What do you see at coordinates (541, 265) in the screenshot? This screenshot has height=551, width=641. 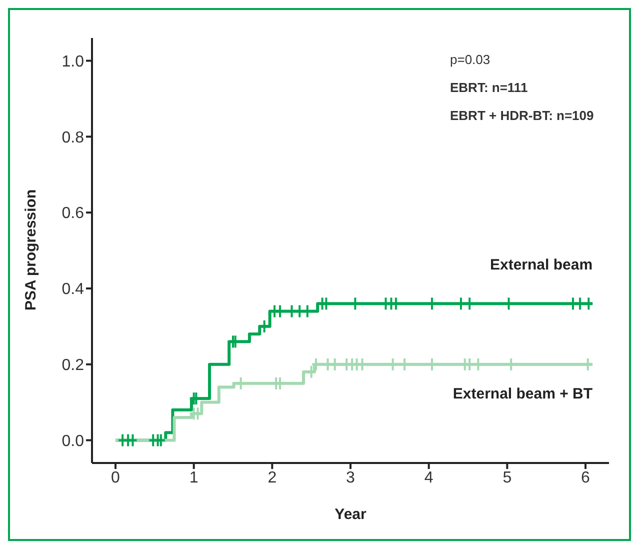 I see `series-label: External beam` at bounding box center [541, 265].